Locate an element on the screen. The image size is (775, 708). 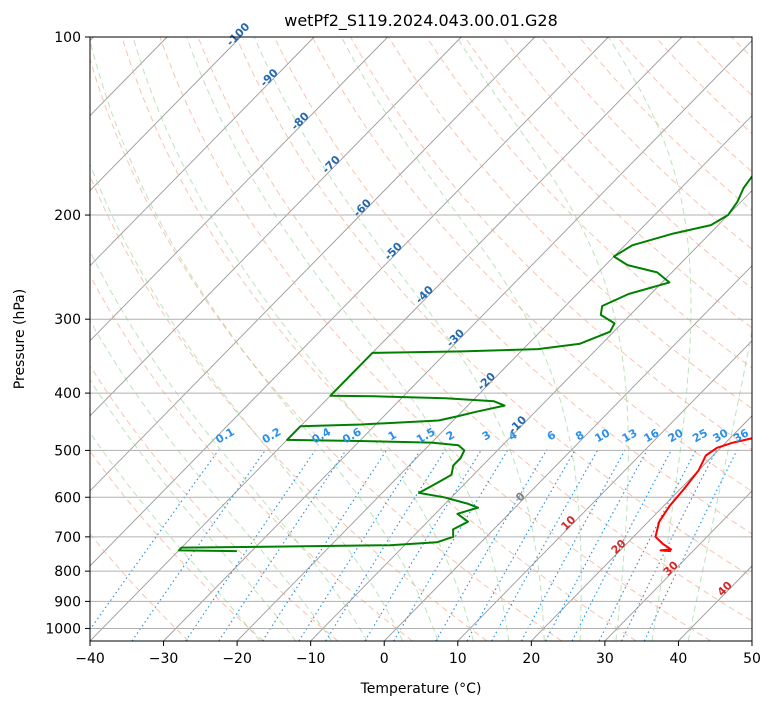
y-tick-label: 100 is located at coordinates (67, 38).